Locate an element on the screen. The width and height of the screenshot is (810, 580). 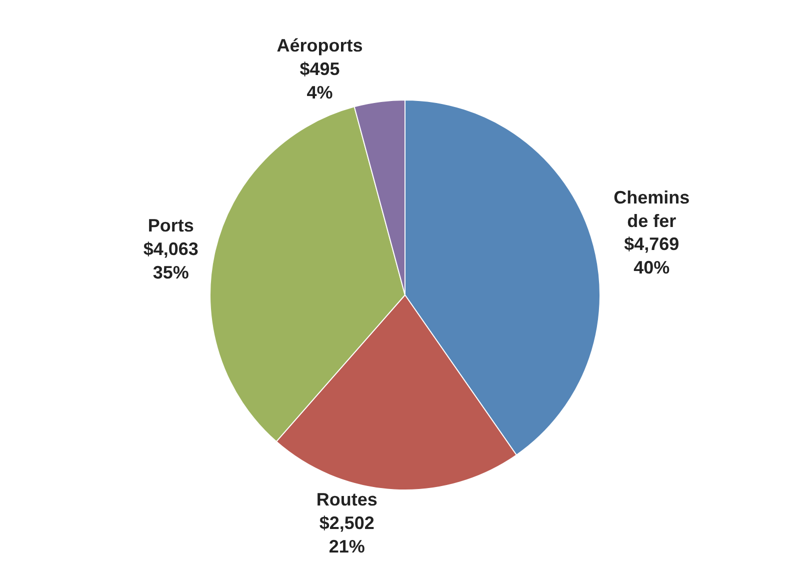
data-label: $2,502 21% is located at coordinates (346, 534).